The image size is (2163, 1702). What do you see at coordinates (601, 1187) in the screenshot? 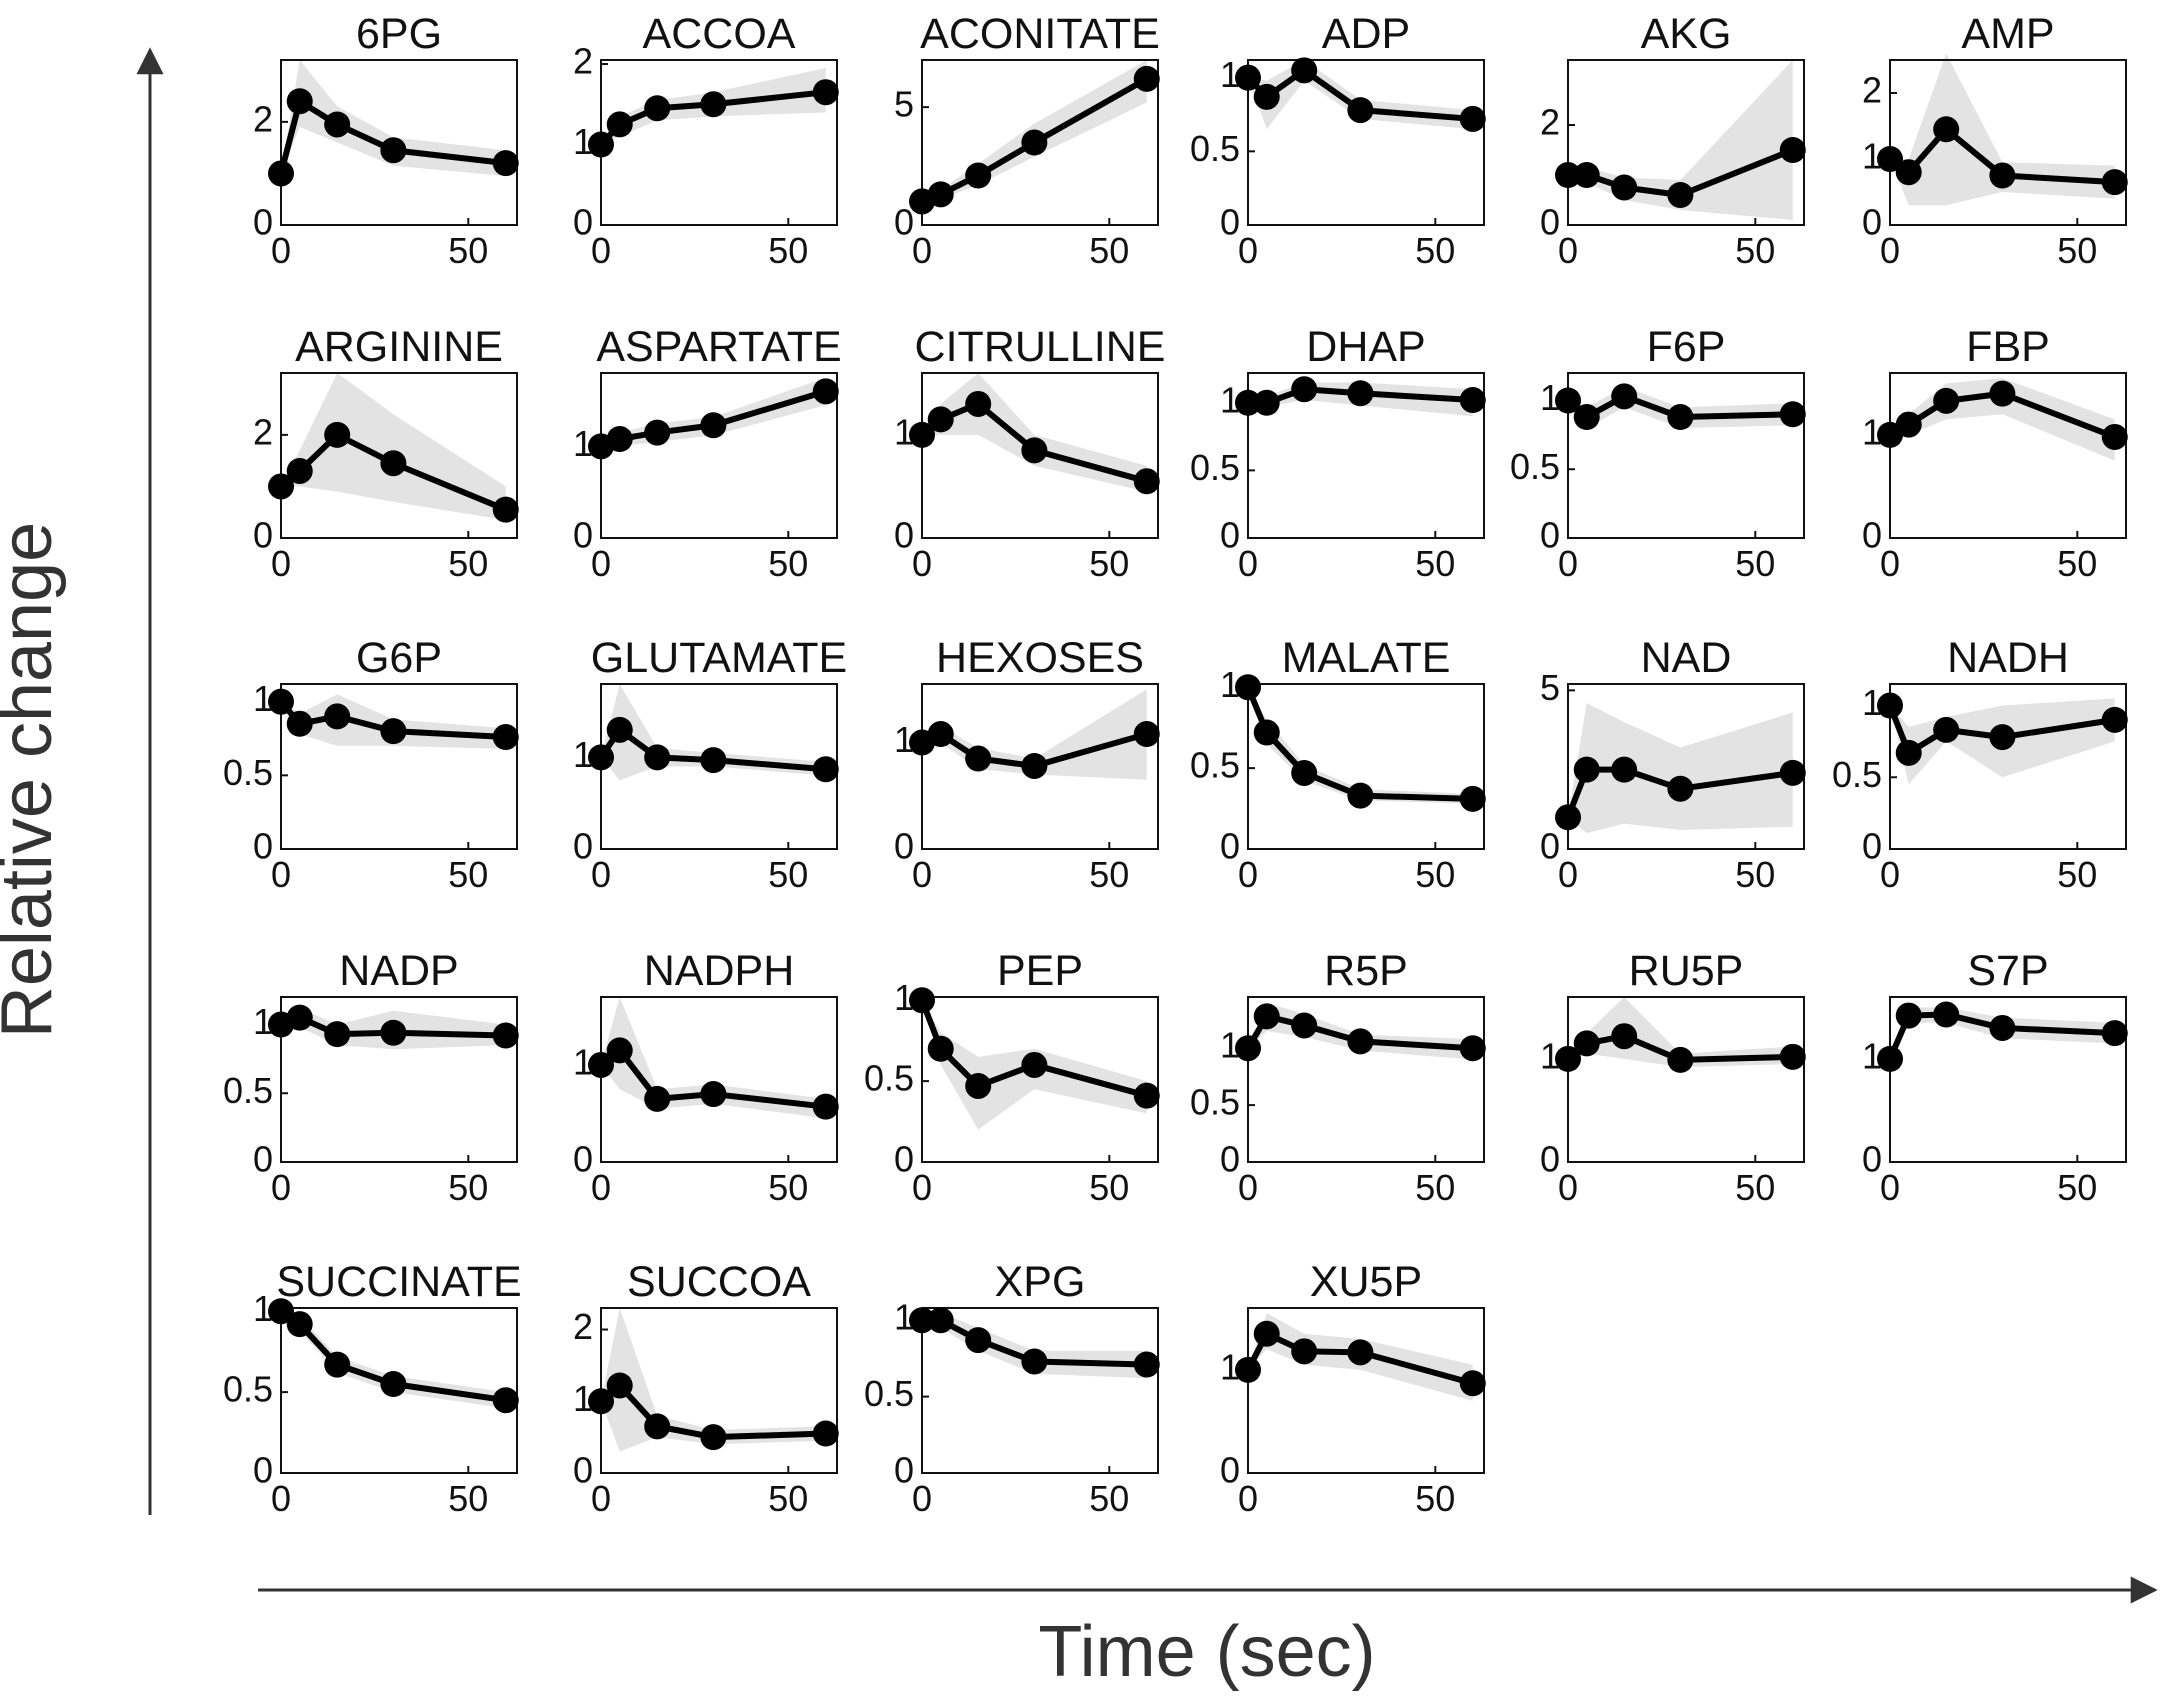
I see `panel-nadph-xtick-label: 0` at bounding box center [601, 1187].